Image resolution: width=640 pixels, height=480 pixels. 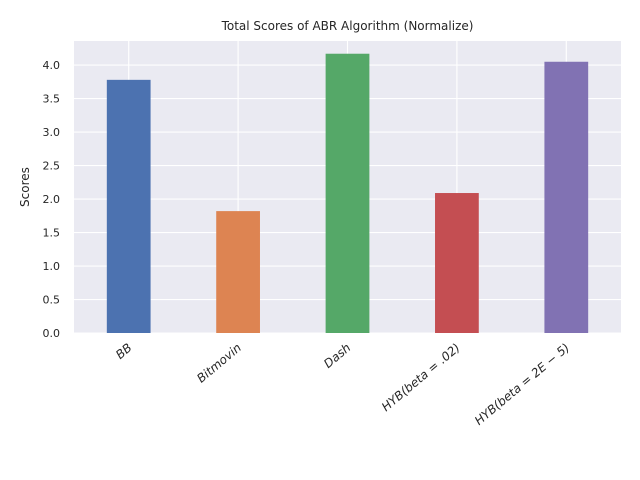 What do you see at coordinates (52, 166) in the screenshot?
I see `y-tick-label-5: 2.5` at bounding box center [52, 166].